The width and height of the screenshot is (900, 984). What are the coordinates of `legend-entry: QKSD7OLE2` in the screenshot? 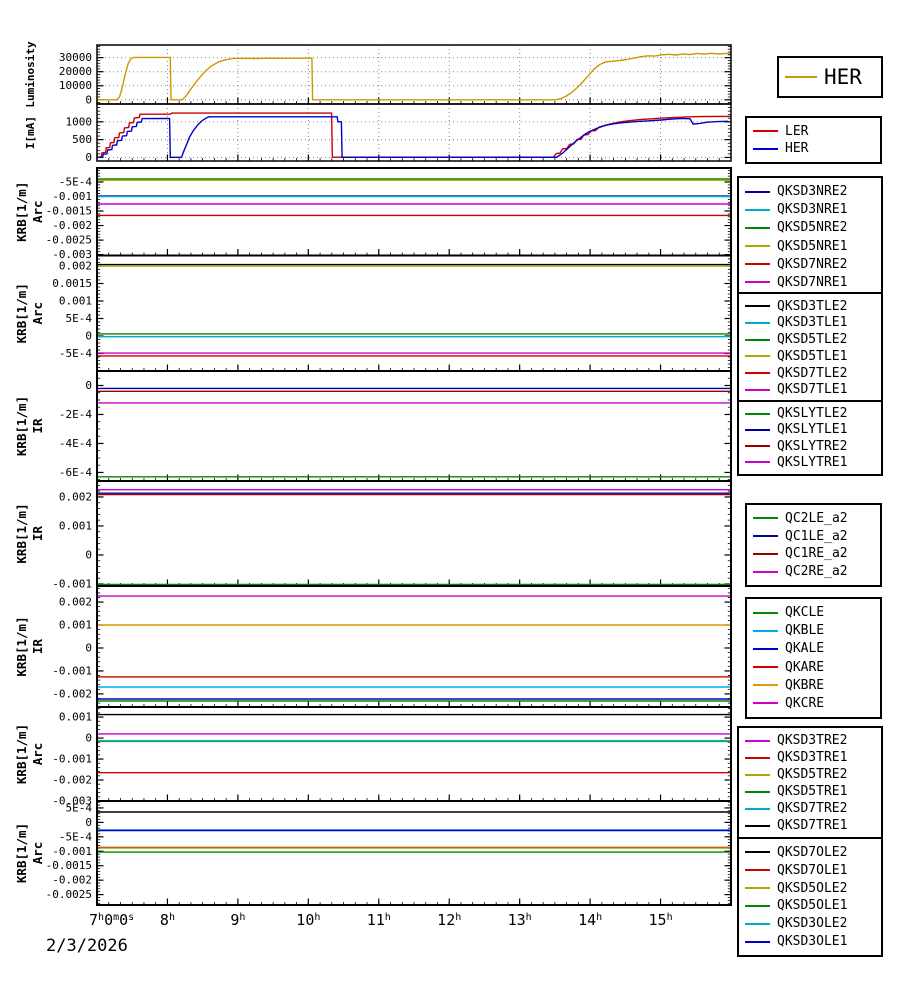 It's located at (810, 852).